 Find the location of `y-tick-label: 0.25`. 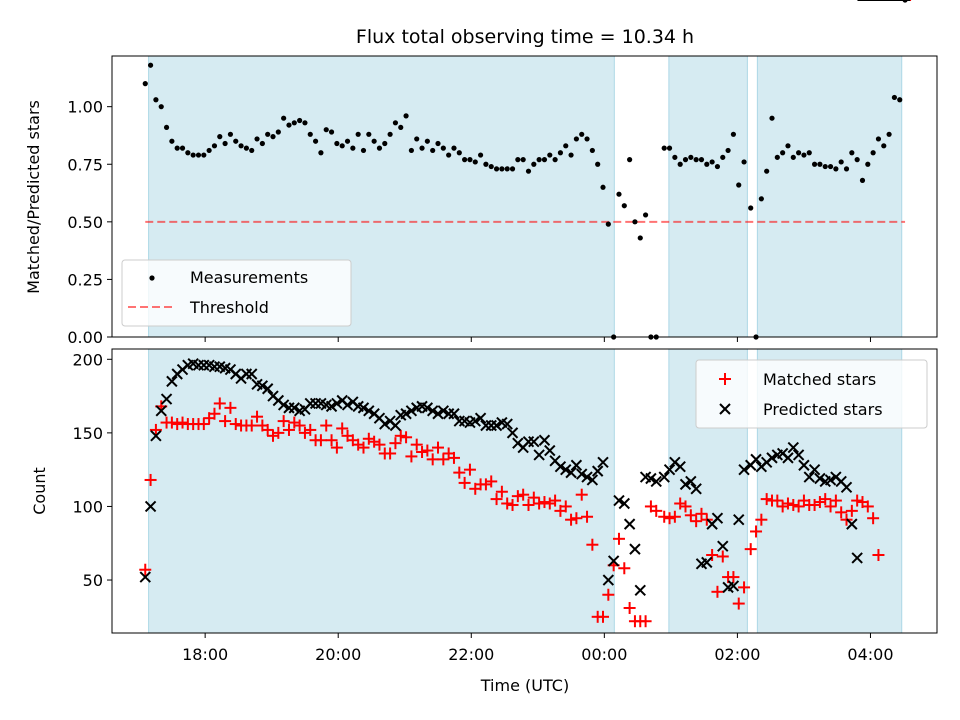

y-tick-label: 0.25 is located at coordinates (85, 279).